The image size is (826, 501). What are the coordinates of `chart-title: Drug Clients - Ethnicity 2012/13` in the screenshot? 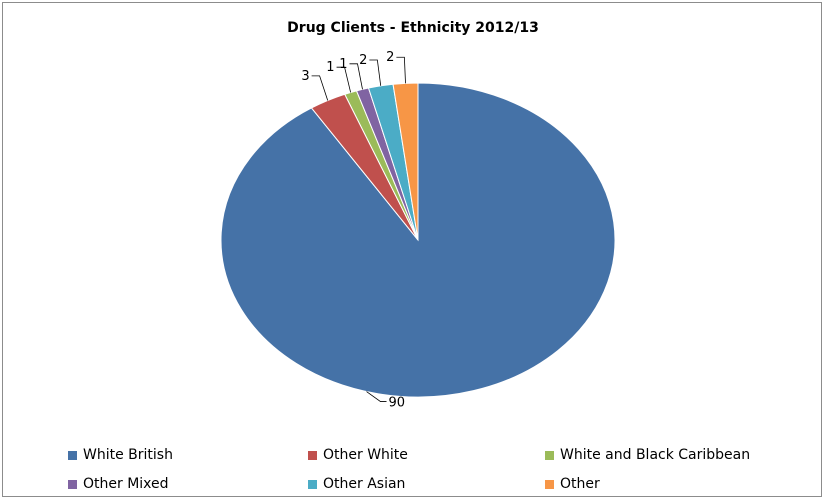 It's located at (413, 28).